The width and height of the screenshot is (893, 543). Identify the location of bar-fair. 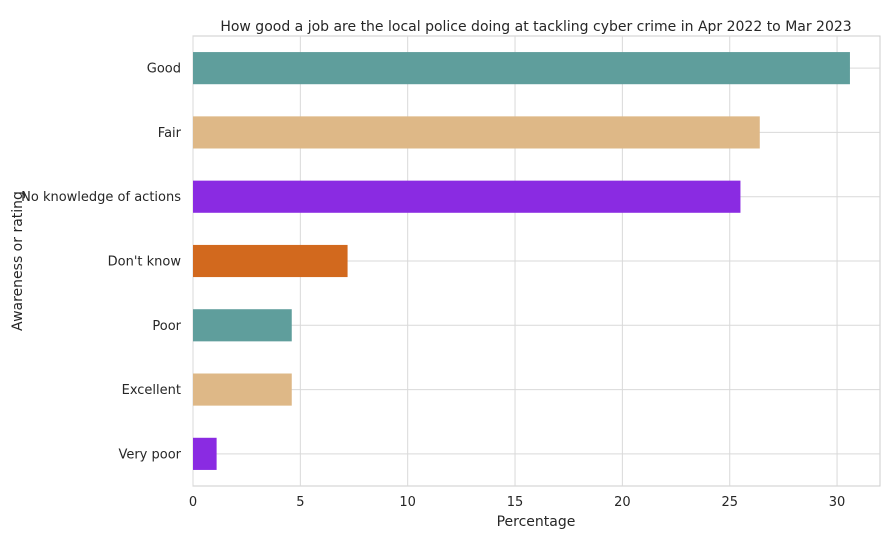
(476, 132).